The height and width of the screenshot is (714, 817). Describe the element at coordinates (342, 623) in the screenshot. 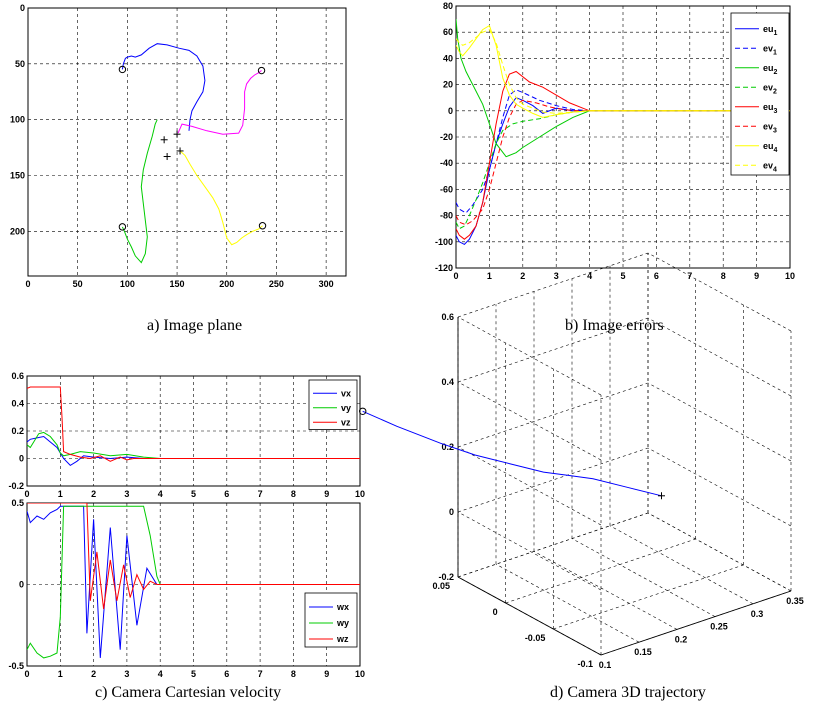

I see `legend-label-wy: wy` at that location.